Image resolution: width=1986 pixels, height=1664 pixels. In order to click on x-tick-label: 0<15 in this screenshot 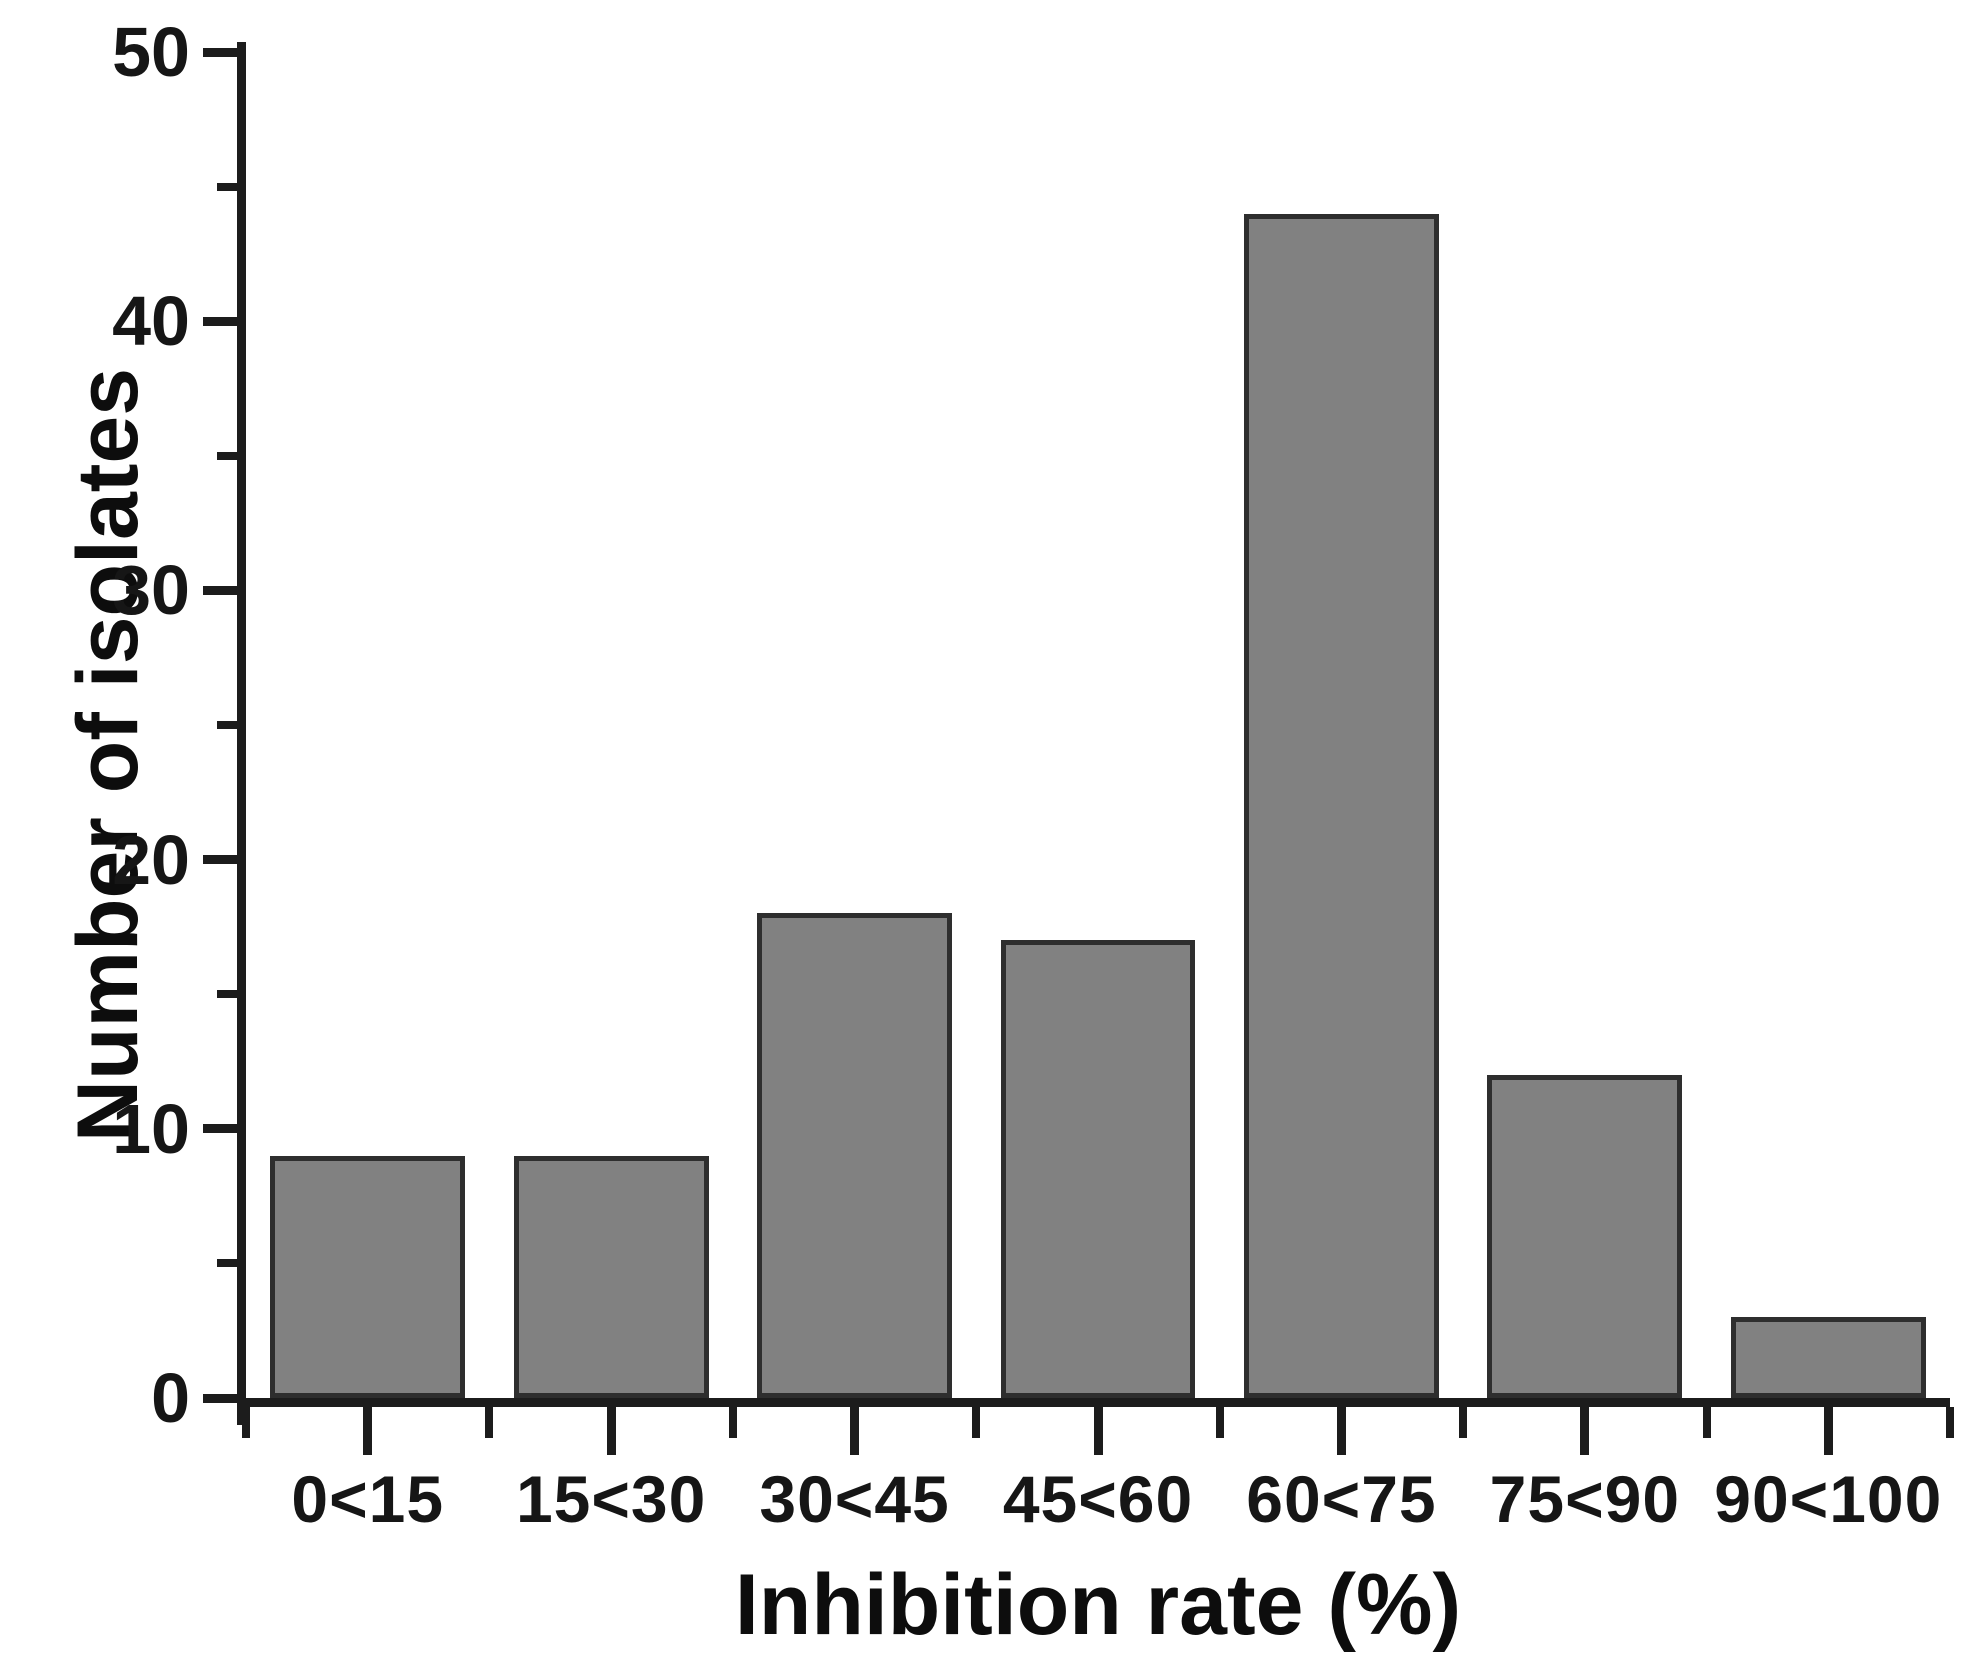, I will do `click(368, 1499)`.